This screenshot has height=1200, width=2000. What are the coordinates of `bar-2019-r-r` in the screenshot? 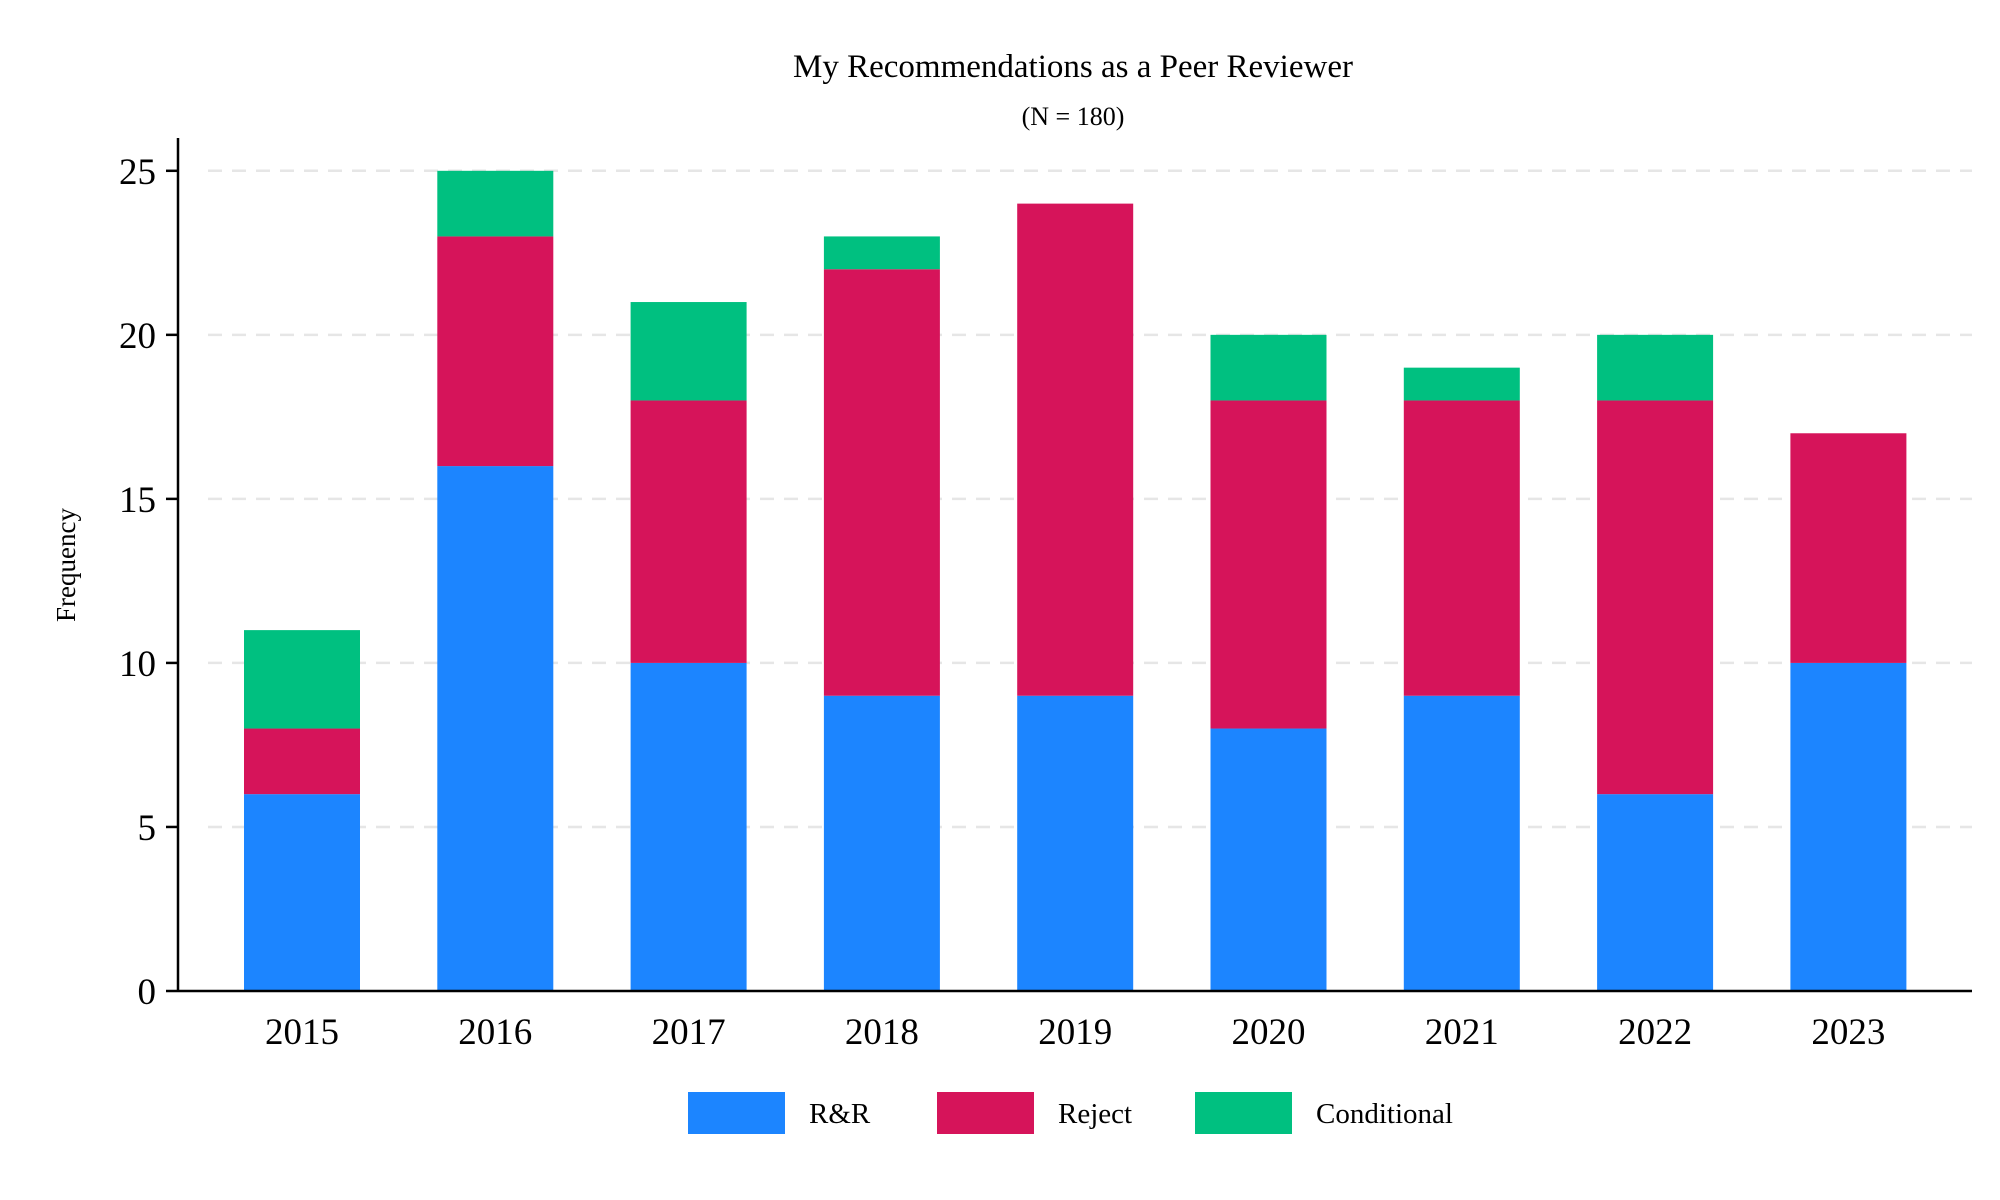 It's located at (1075, 843).